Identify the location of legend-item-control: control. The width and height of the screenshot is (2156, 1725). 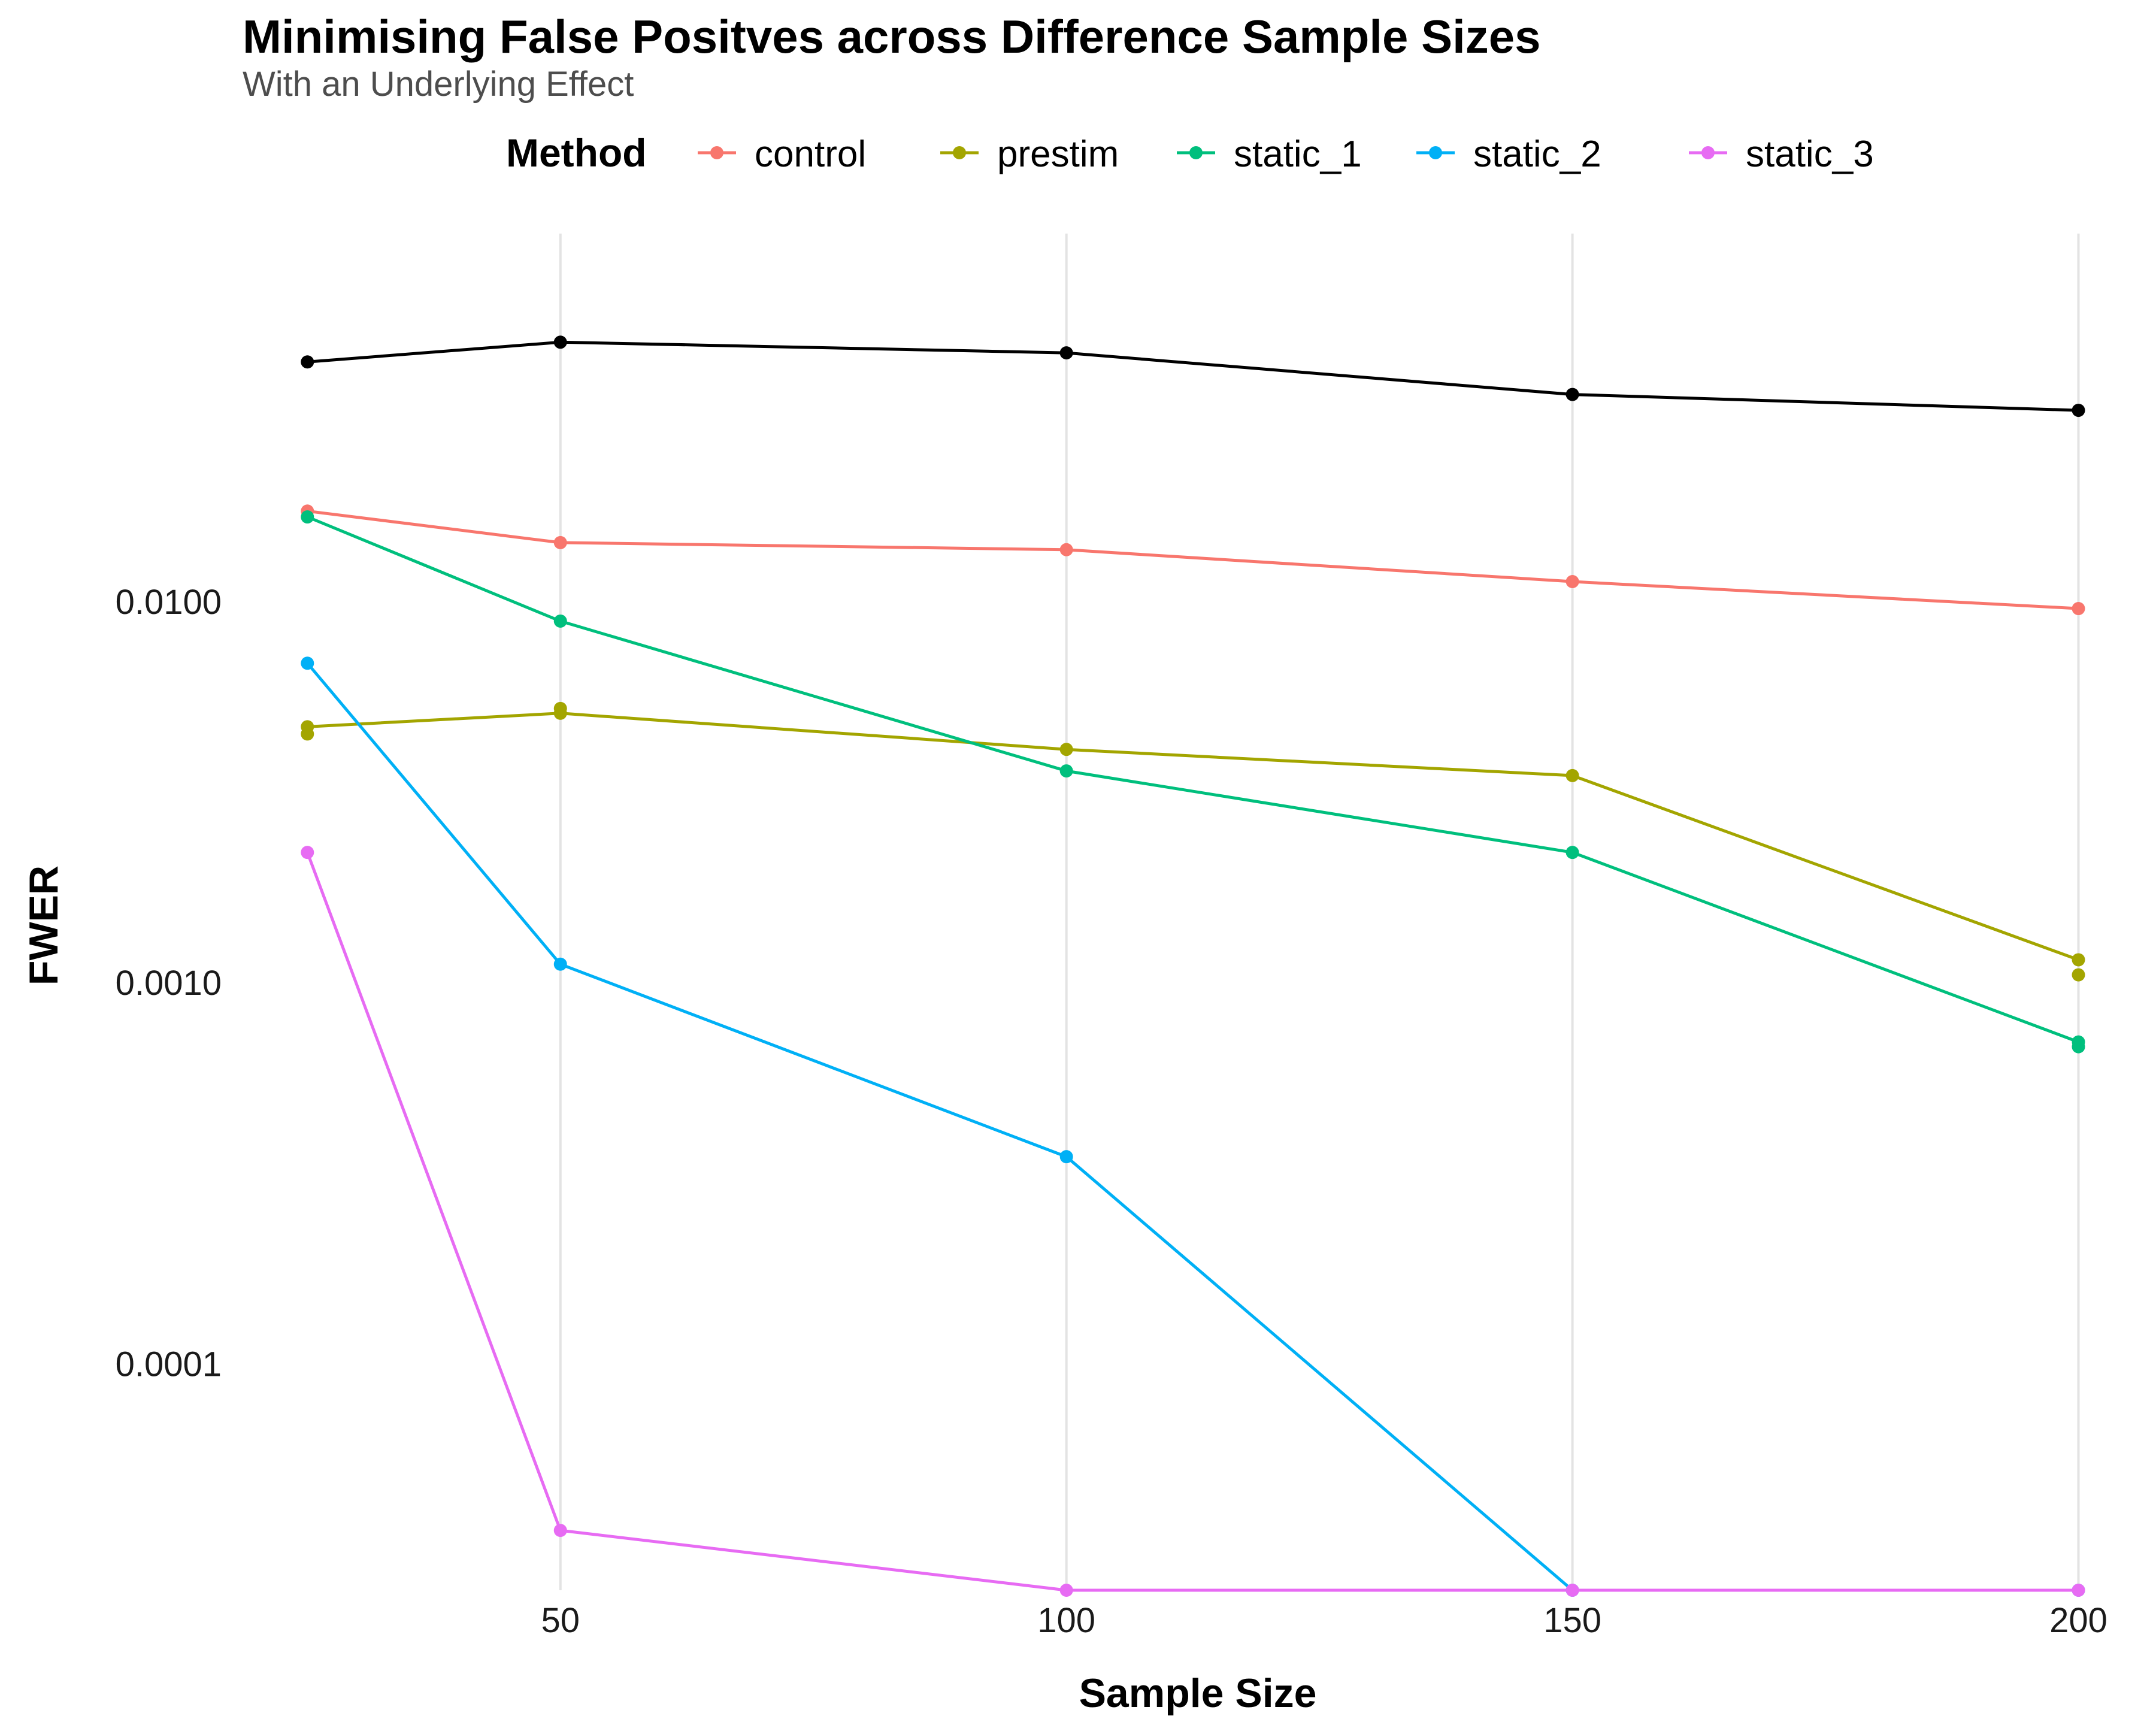
(782, 154).